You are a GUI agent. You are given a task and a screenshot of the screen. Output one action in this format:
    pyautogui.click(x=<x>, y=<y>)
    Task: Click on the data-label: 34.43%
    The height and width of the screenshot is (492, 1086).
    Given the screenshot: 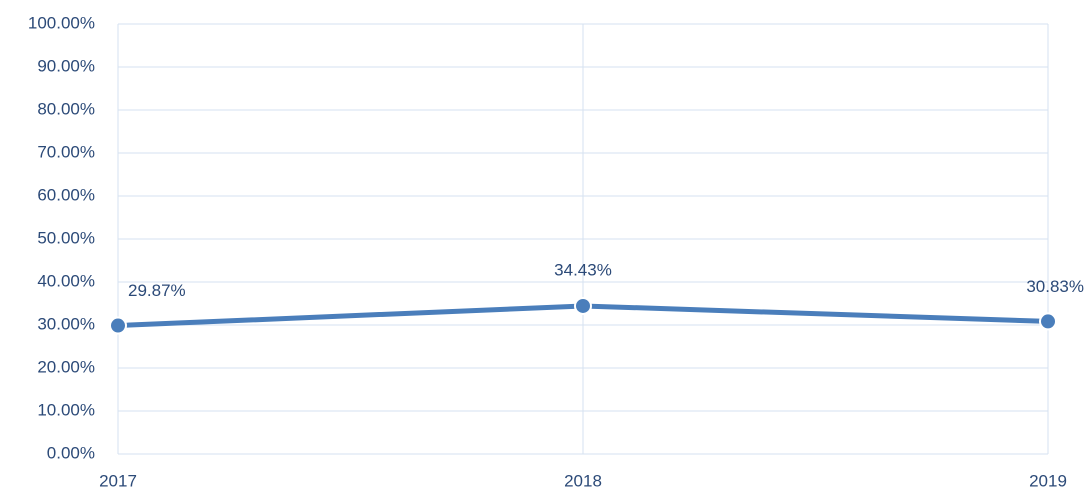 What is the action you would take?
    pyautogui.click(x=583, y=269)
    